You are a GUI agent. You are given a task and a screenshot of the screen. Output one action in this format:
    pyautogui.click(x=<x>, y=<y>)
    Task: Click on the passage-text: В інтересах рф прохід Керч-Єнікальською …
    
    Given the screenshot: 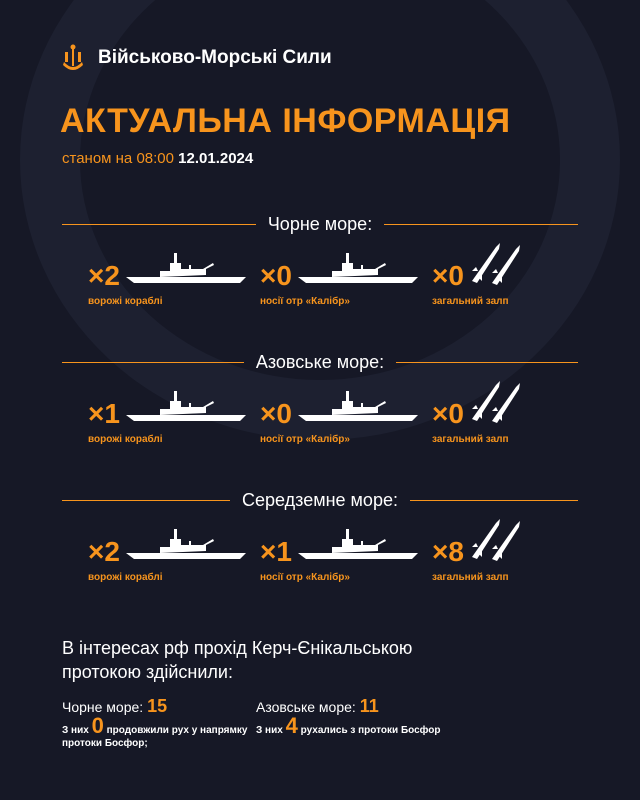 What is the action you would take?
    pyautogui.click(x=237, y=660)
    